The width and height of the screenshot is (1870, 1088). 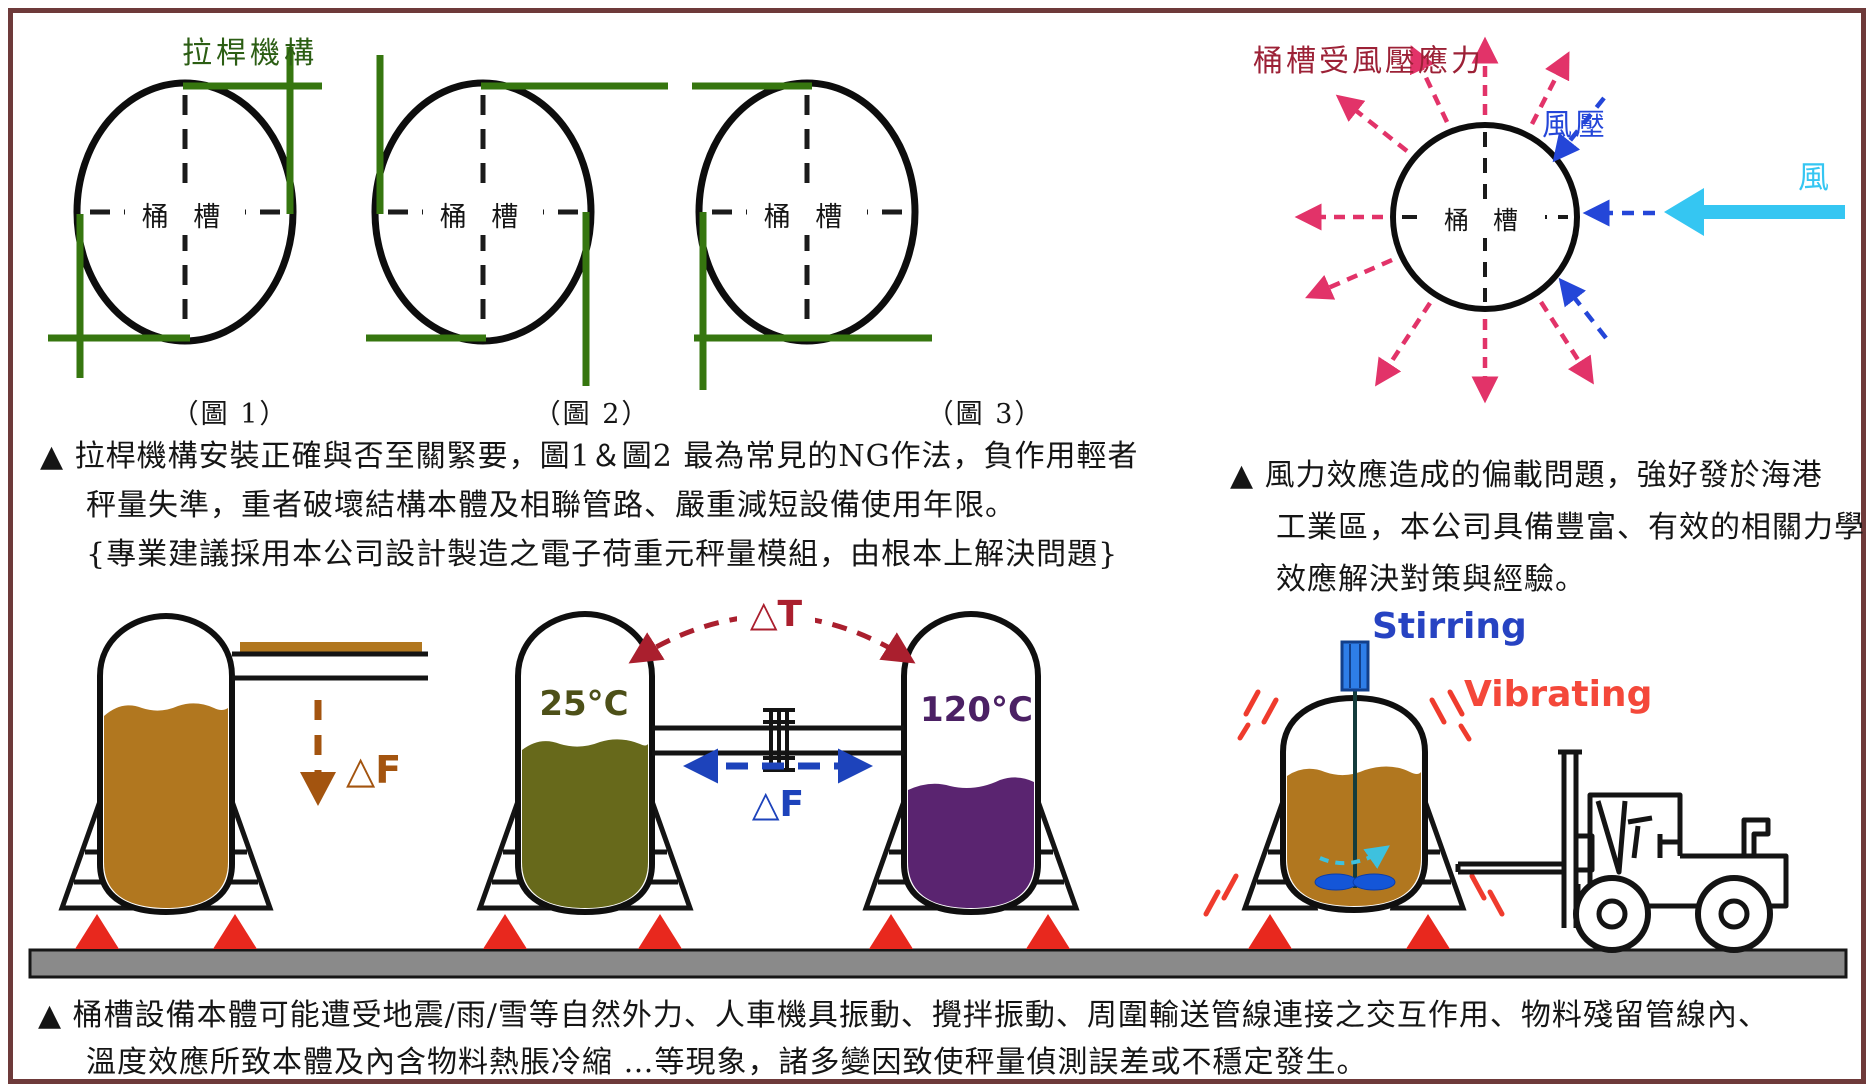 I want to click on wind-arrow-icon, so click(x=1754, y=212).